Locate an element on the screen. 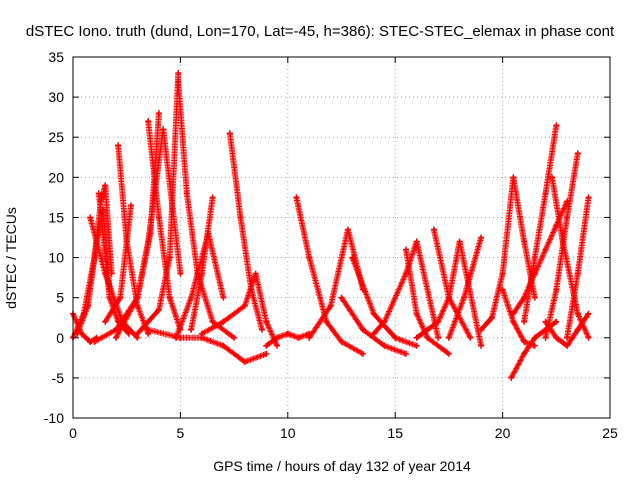 The image size is (640, 480). y-tick-label: 20 is located at coordinates (56, 177).